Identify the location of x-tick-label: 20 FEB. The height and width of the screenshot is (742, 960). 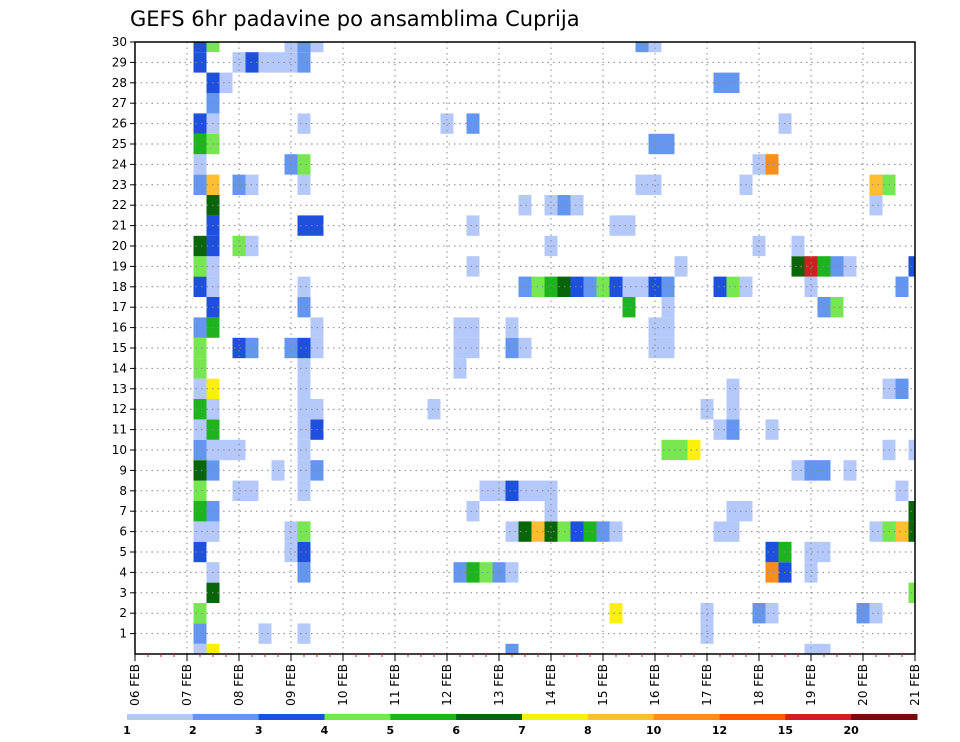
(863, 685).